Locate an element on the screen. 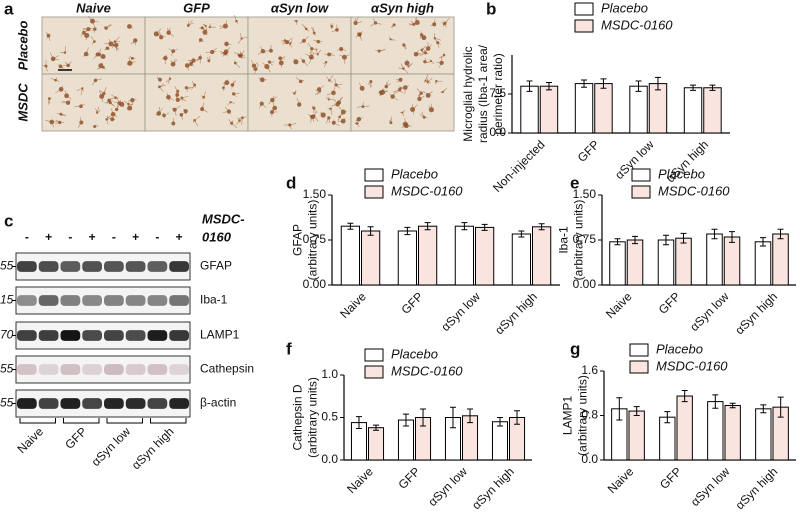 The width and height of the screenshot is (800, 523). column-label: αSyn low is located at coordinates (300, 7).